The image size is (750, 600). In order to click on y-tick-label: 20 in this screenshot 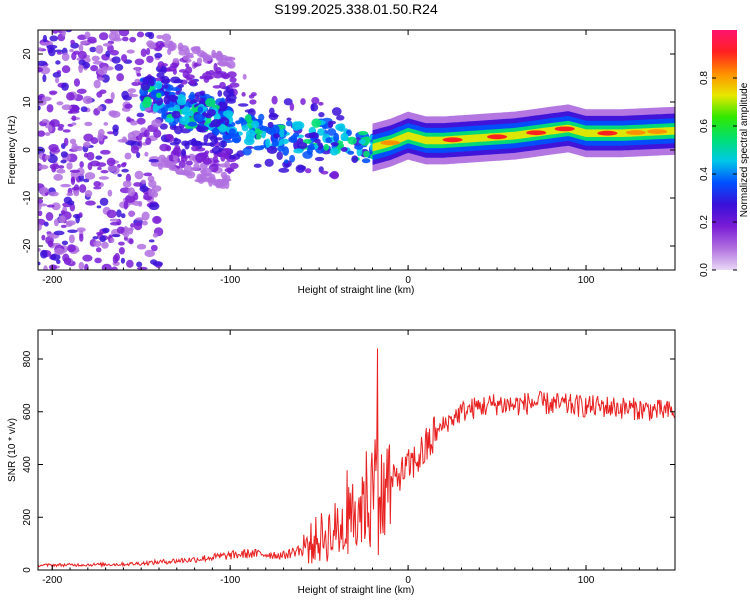, I will do `click(27, 54)`.